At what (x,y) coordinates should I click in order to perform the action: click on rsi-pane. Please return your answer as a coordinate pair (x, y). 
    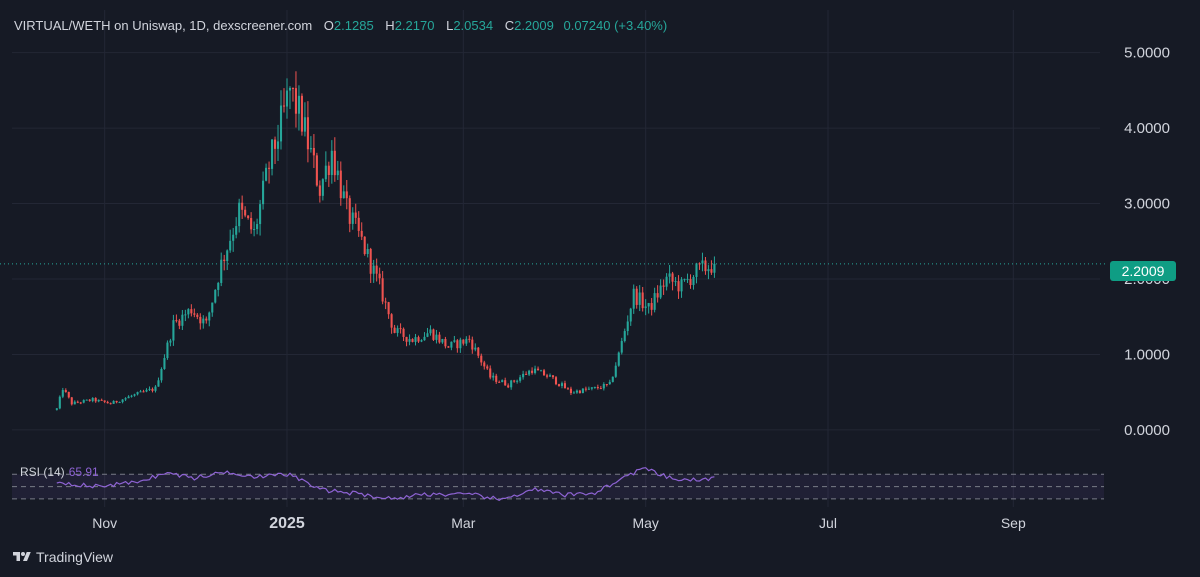
    Looking at the image, I should click on (558, 484).